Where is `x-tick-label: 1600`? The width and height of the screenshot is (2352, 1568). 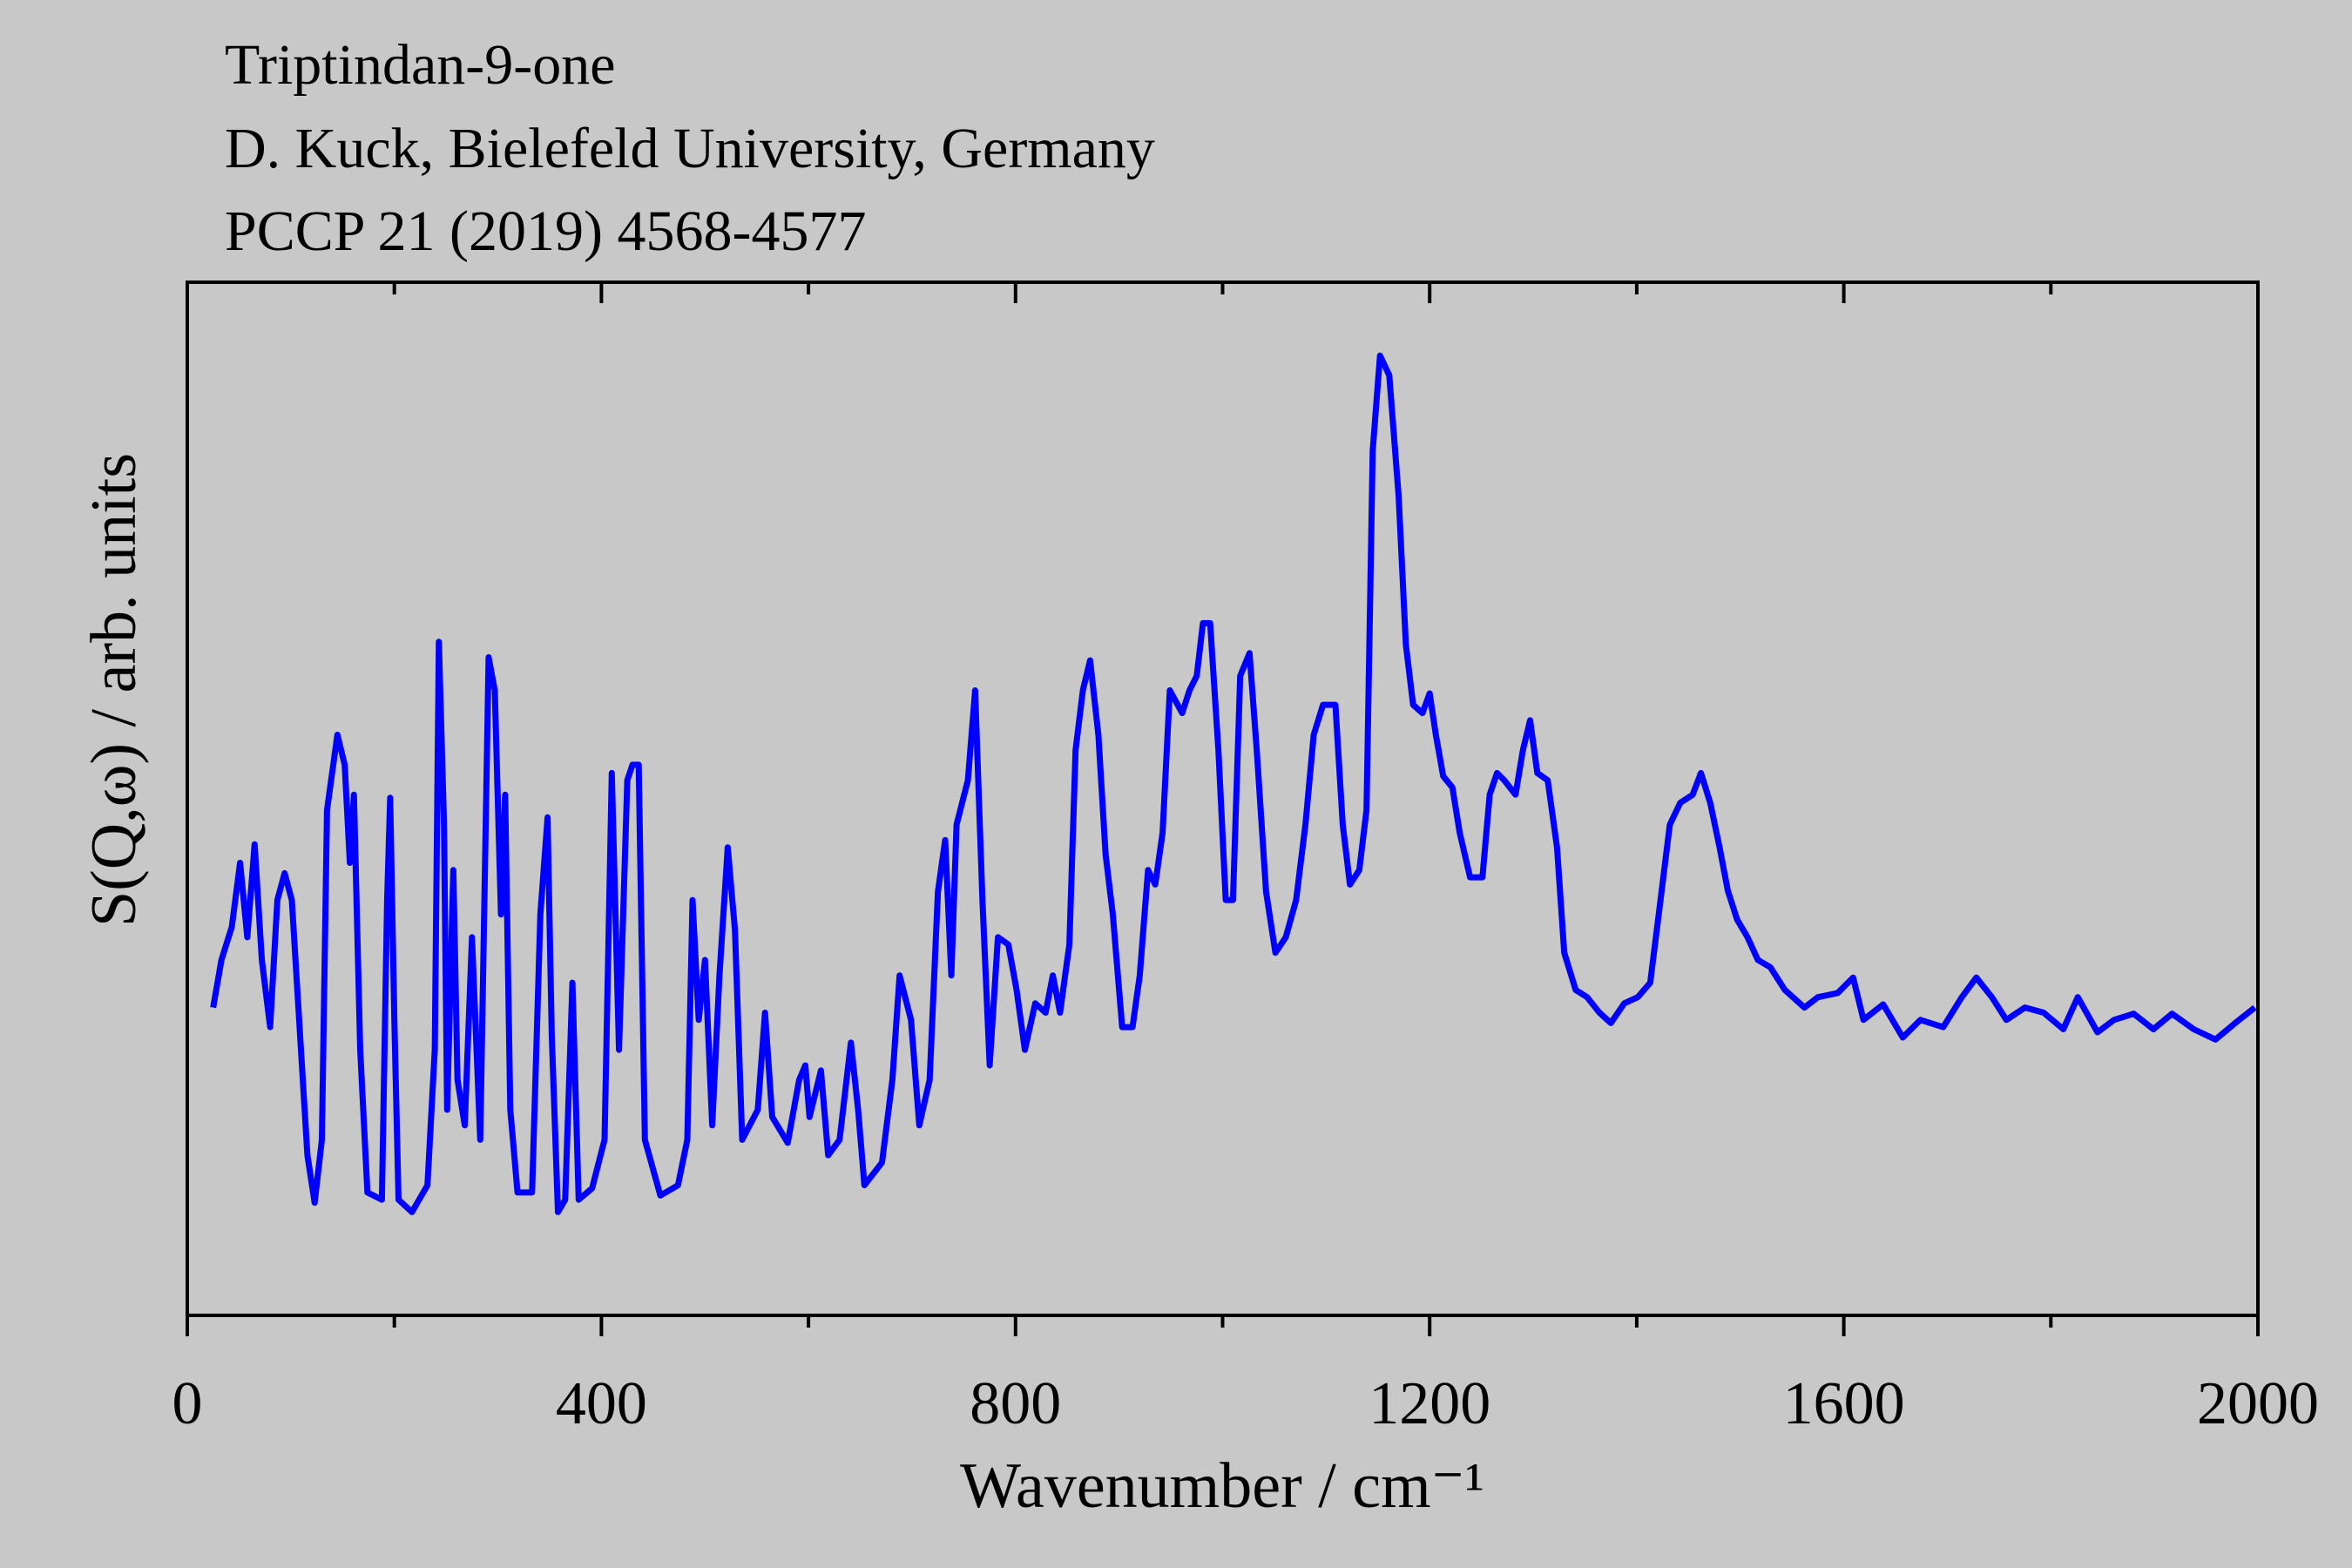
x-tick-label: 1600 is located at coordinates (1844, 1403).